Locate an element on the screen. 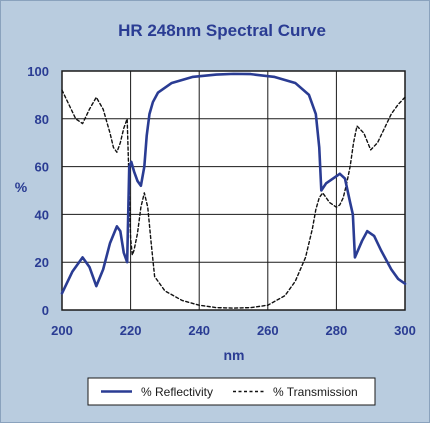 This screenshot has height=423, width=430. x-tick-label: 300 is located at coordinates (405, 330).